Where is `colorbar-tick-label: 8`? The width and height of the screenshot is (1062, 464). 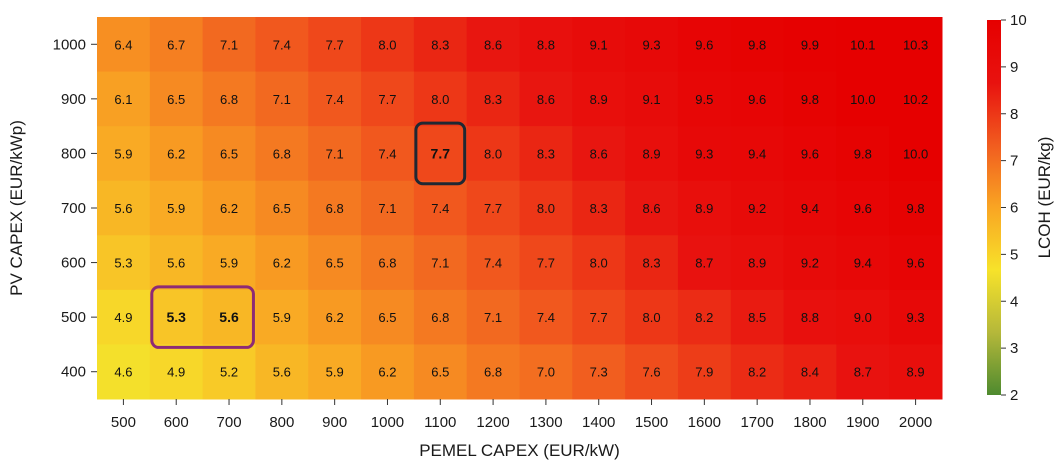
colorbar-tick-label: 8 is located at coordinates (1014, 114).